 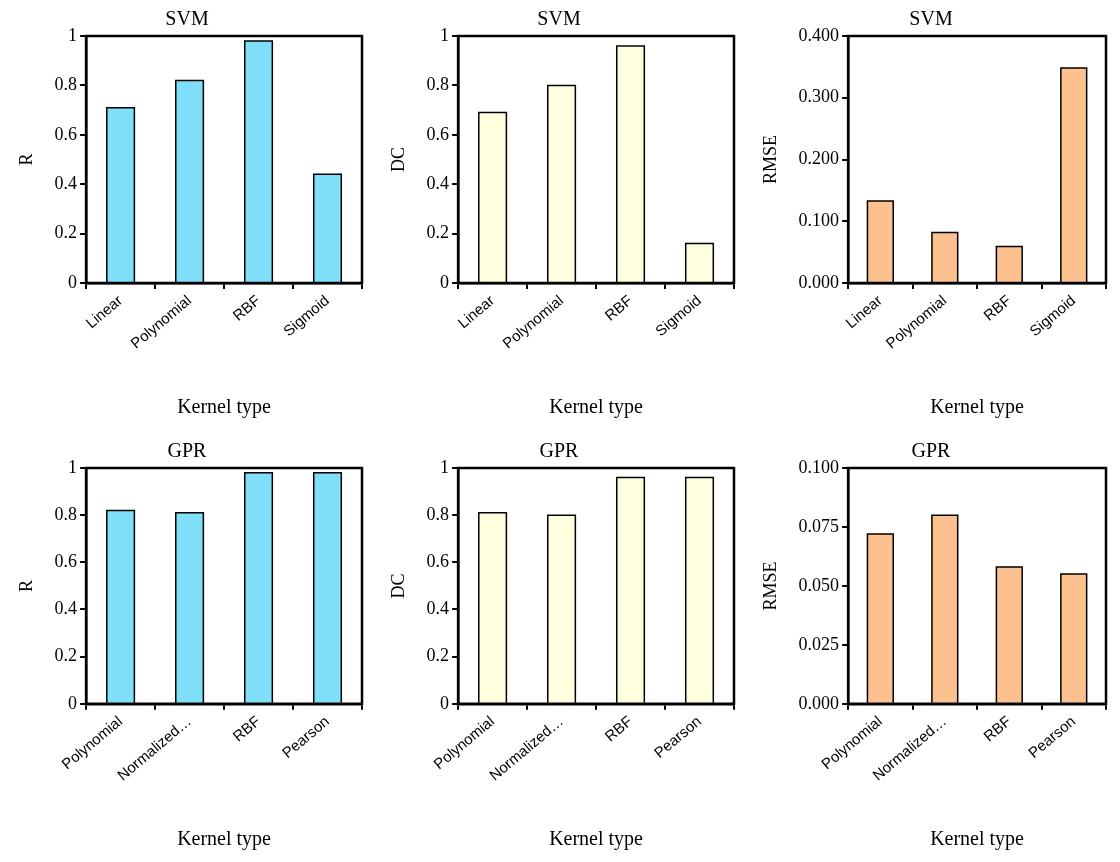 What do you see at coordinates (819, 643) in the screenshot?
I see `y-tick-label: 0.025` at bounding box center [819, 643].